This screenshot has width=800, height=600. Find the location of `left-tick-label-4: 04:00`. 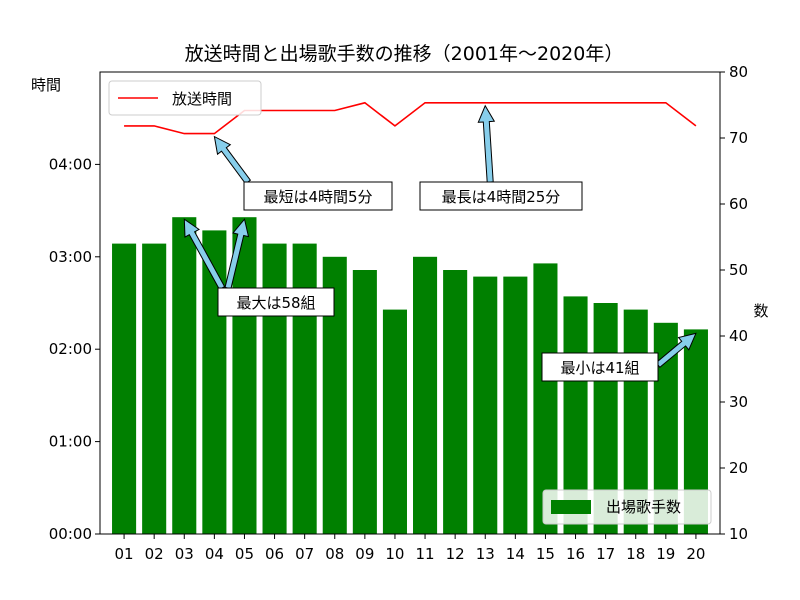

left-tick-label-4: 04:00 is located at coordinates (70, 164).